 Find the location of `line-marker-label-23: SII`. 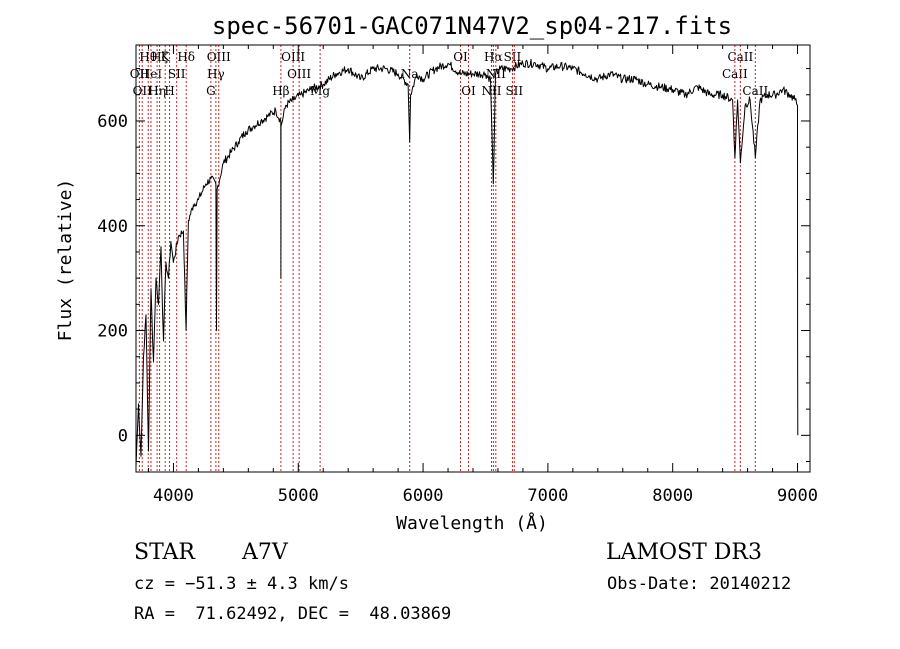

line-marker-label-23: SII is located at coordinates (513, 57).